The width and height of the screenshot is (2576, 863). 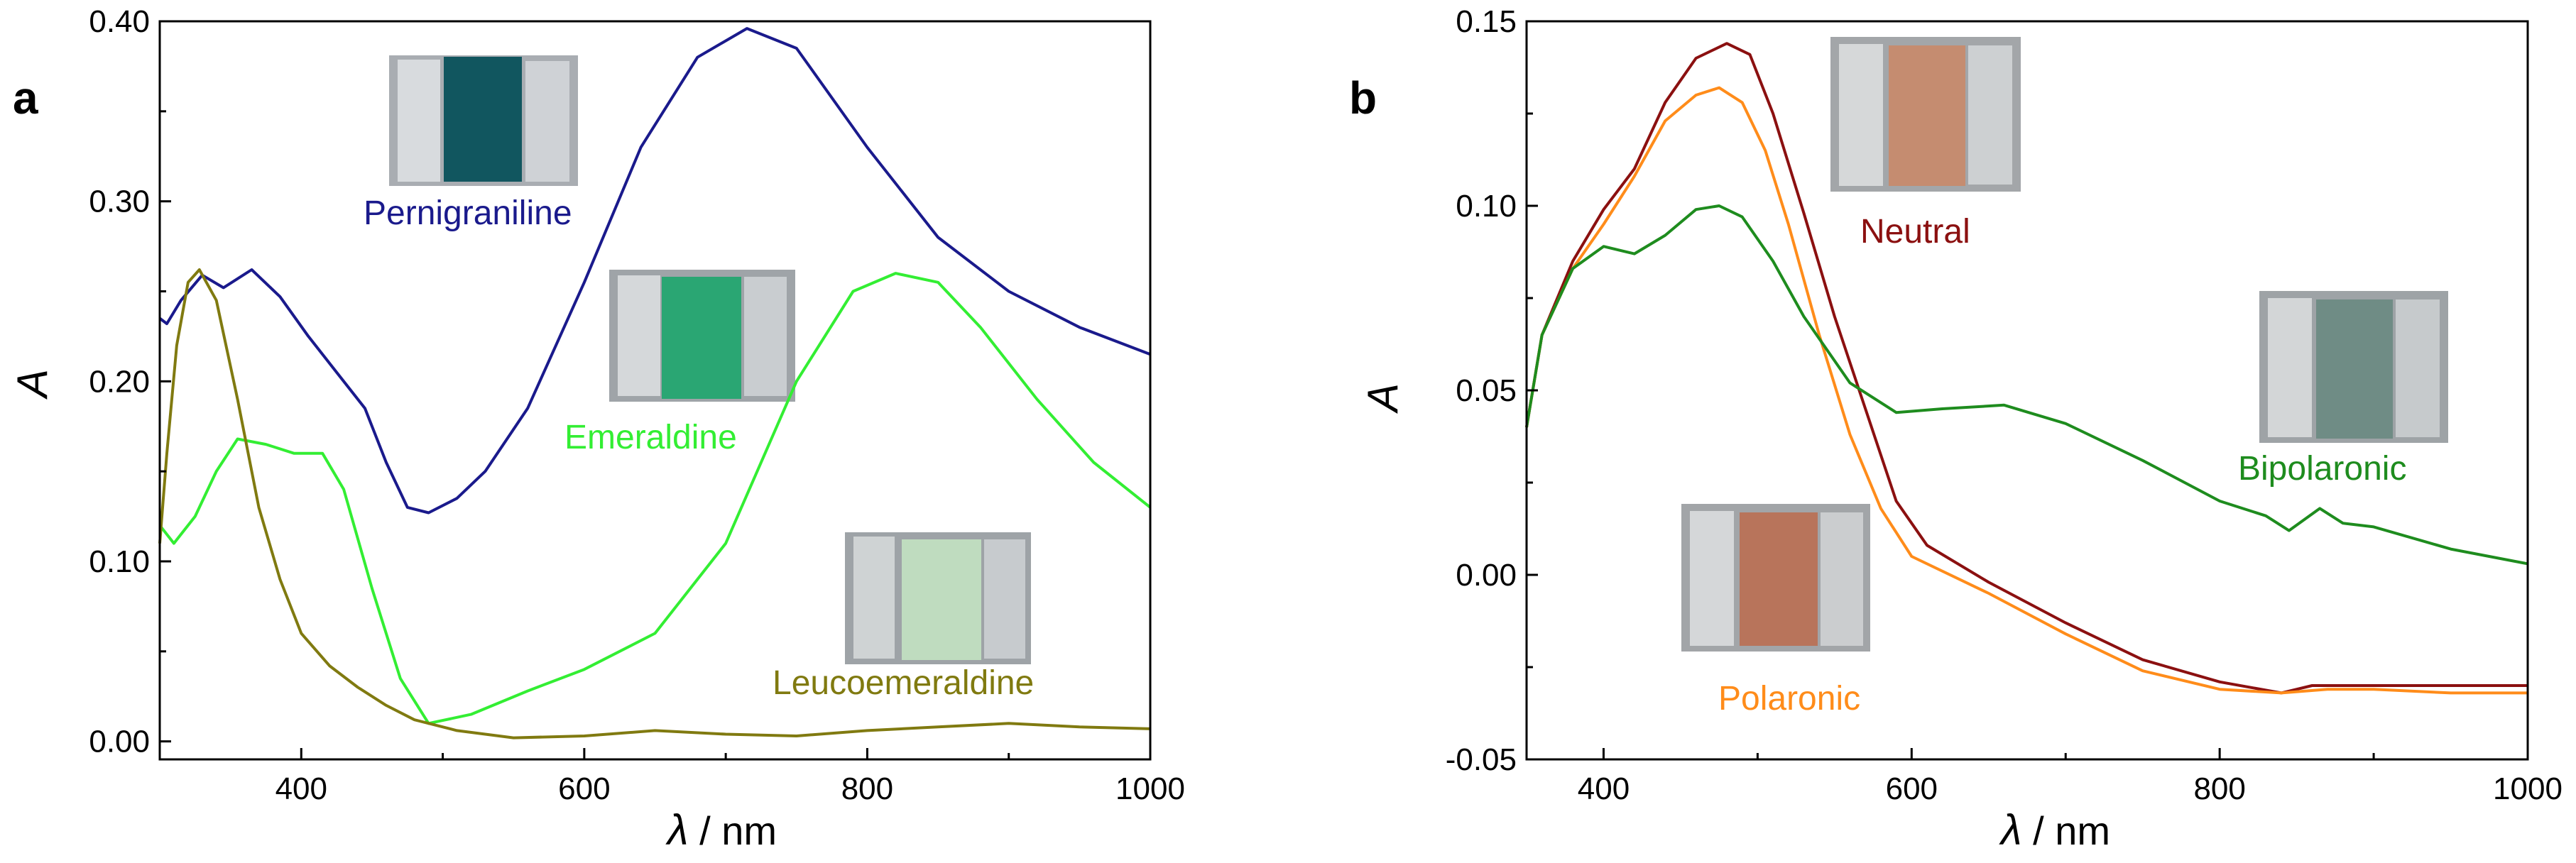 I want to click on panel-b-xlabel-symbol: λ, so click(x=2010, y=830).